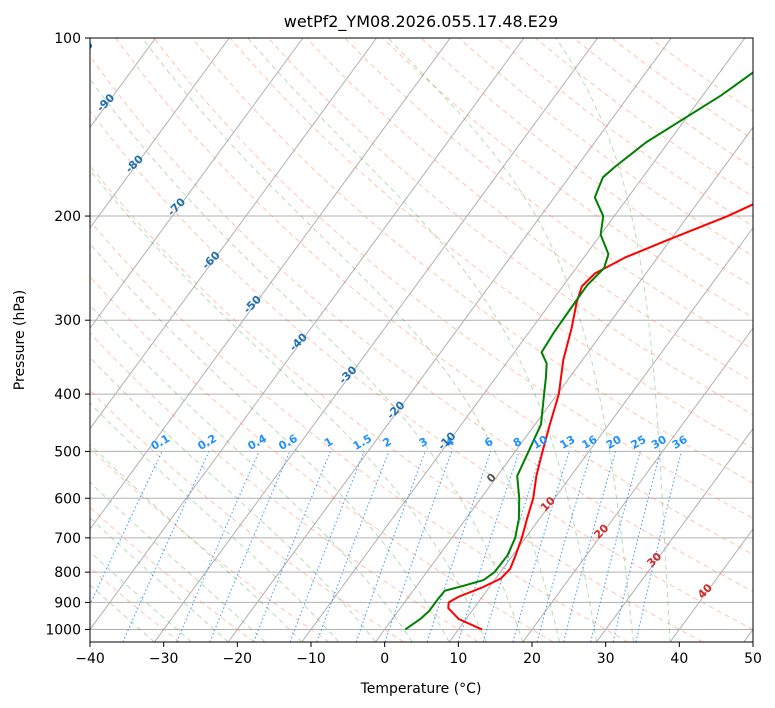 This screenshot has width=775, height=708. Describe the element at coordinates (421, 22) in the screenshot. I see `chart-title: wetPf2_YM08.2026.055.17.48.E29` at that location.